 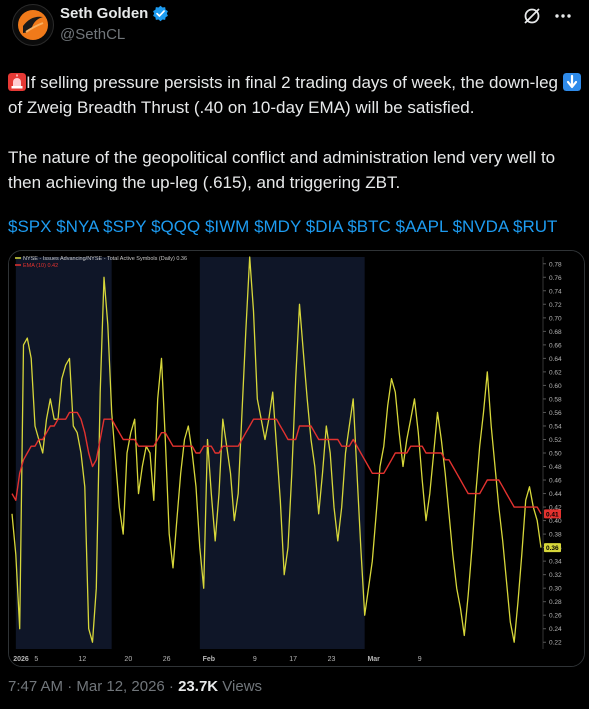 I want to click on author-handle: @SethCL, so click(x=93, y=34).